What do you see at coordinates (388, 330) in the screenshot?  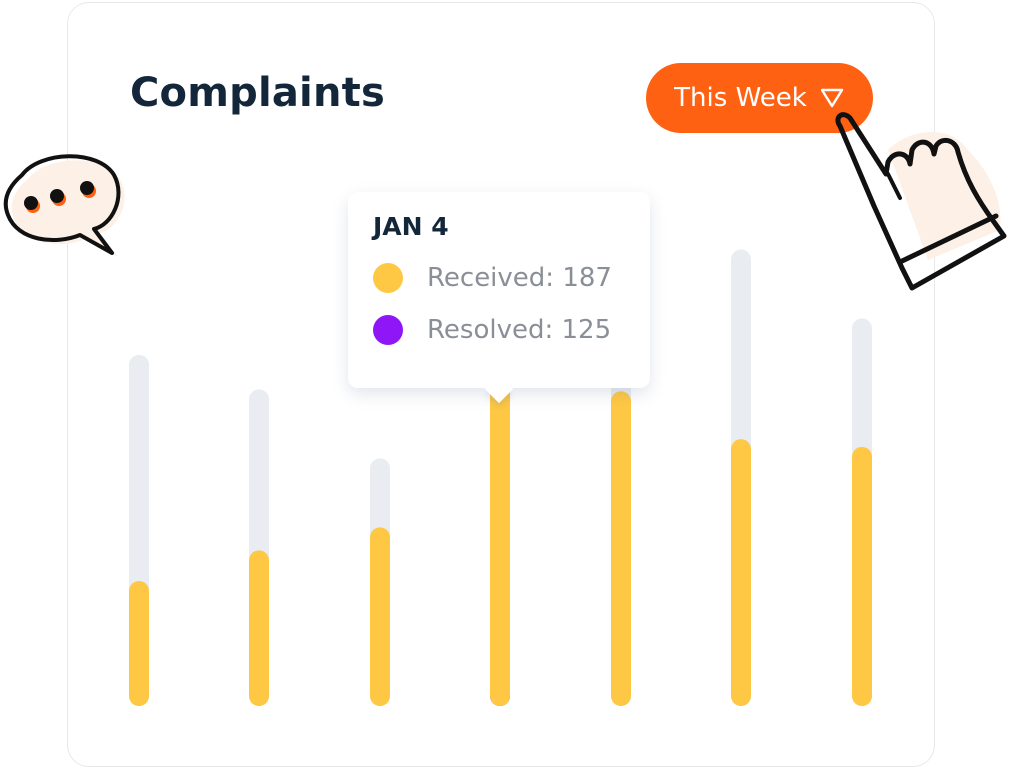 I see `resolved-dot-icon` at bounding box center [388, 330].